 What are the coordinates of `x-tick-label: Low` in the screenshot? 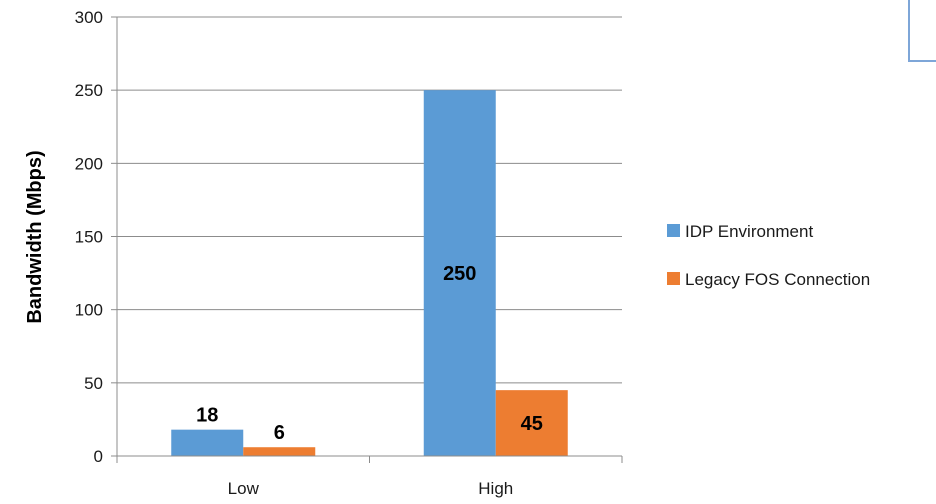 It's located at (244, 488).